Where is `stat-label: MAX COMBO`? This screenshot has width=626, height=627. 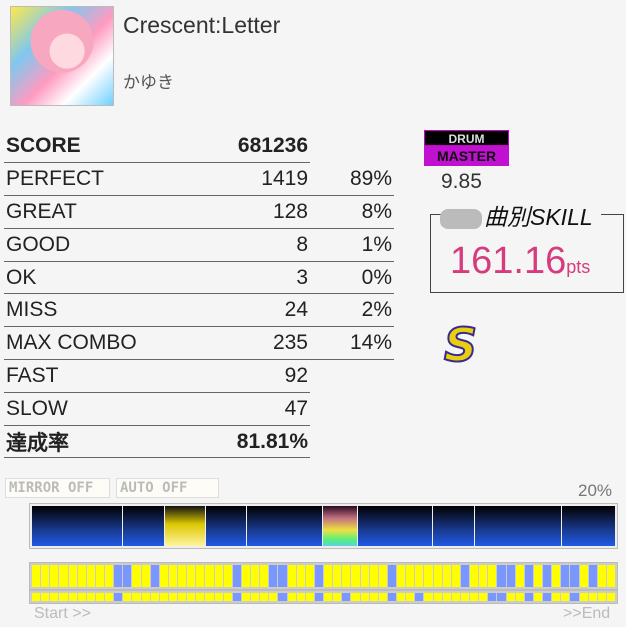 stat-label: MAX COMBO is located at coordinates (110, 343).